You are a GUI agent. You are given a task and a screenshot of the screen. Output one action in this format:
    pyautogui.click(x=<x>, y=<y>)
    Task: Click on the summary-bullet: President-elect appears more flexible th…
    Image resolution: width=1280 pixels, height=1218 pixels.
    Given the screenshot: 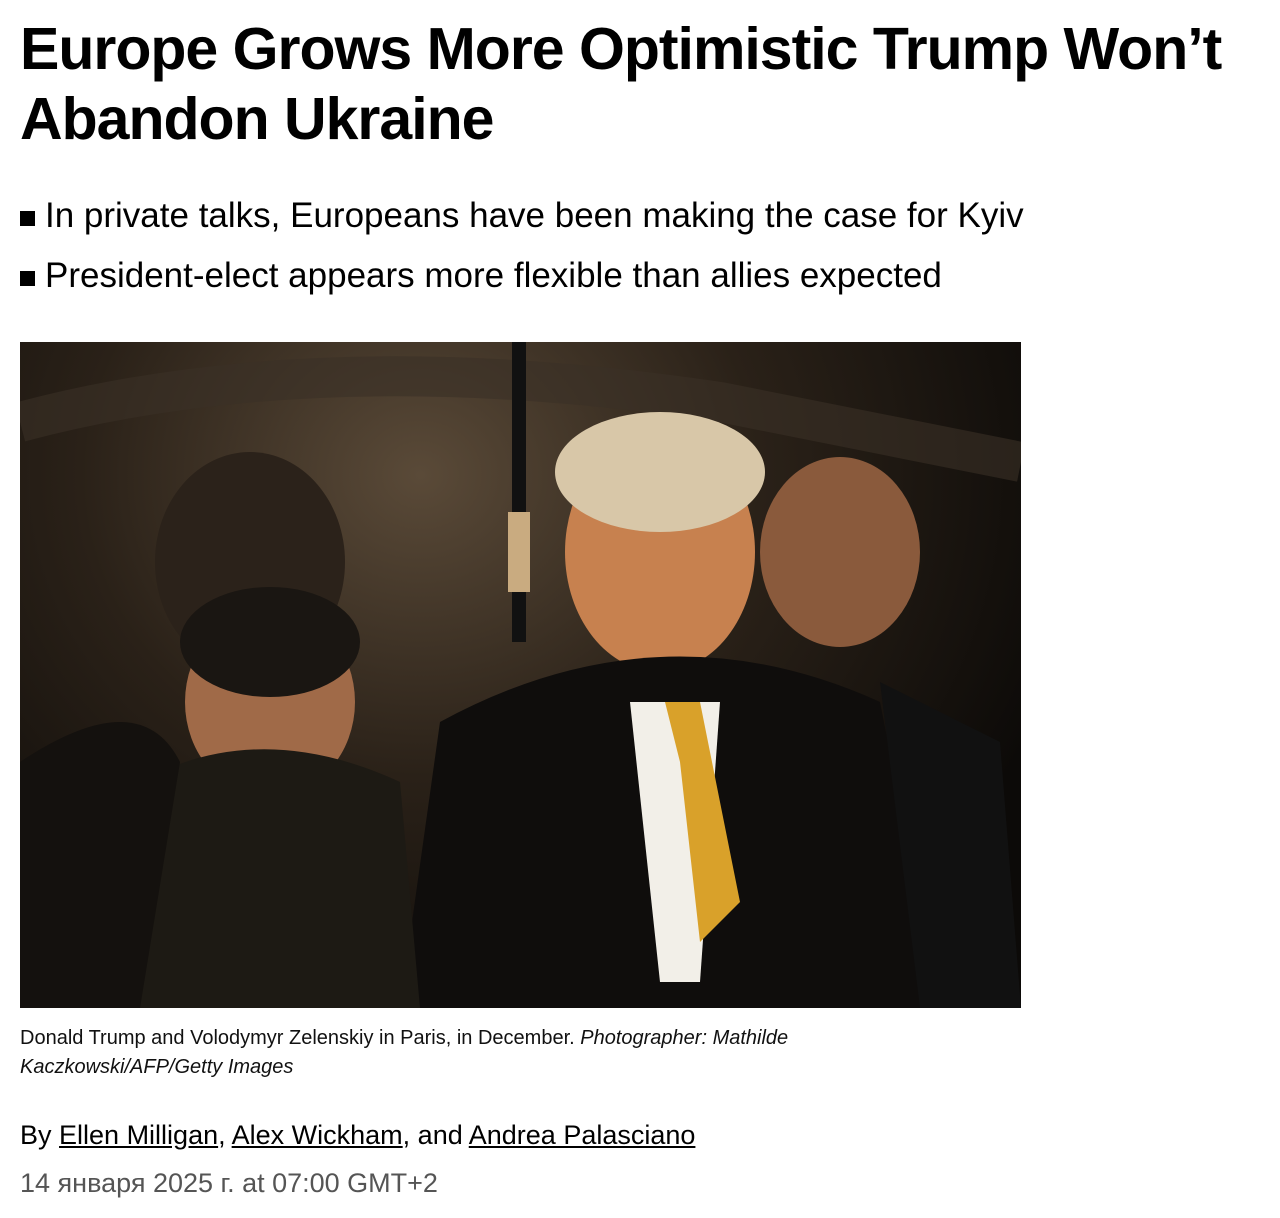 What is the action you would take?
    pyautogui.click(x=522, y=276)
    